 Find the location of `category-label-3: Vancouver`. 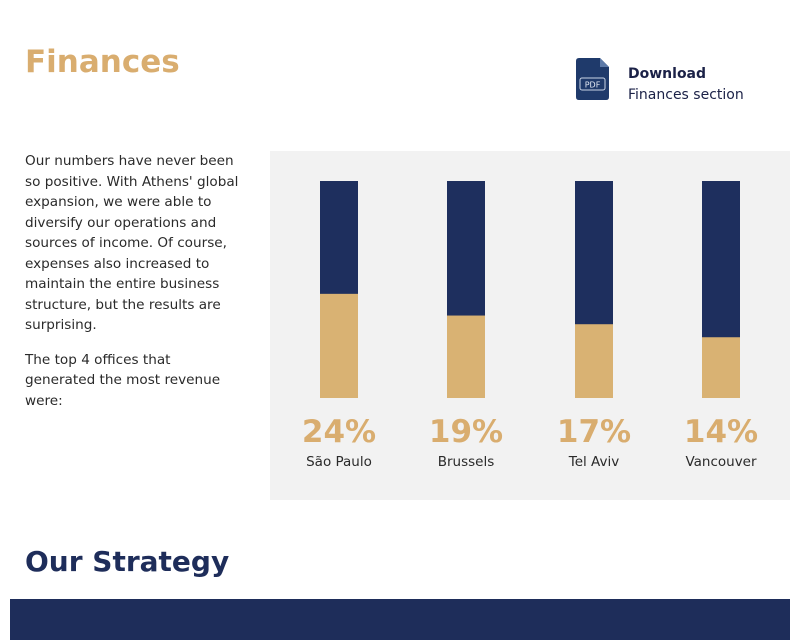

category-label-3: Vancouver is located at coordinates (721, 462).